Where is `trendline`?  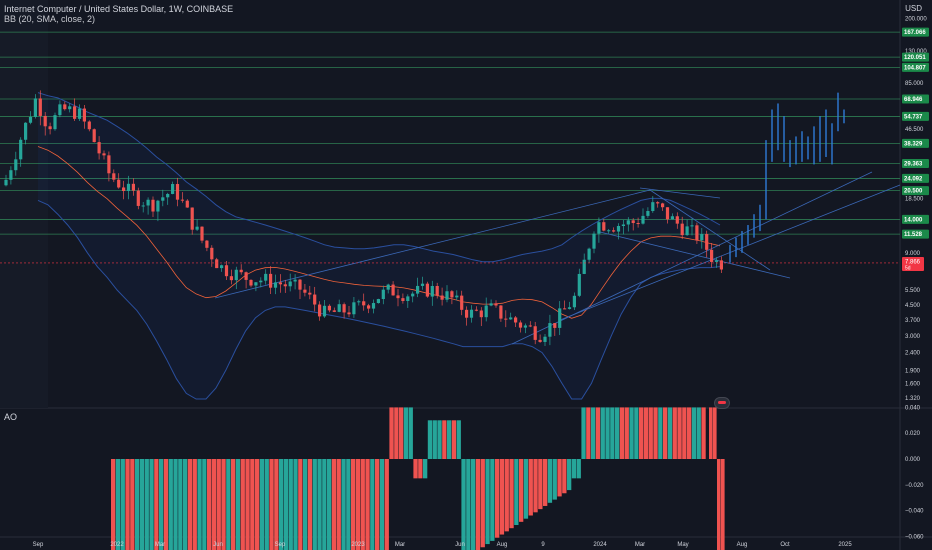
trendline is located at coordinates (432, 244).